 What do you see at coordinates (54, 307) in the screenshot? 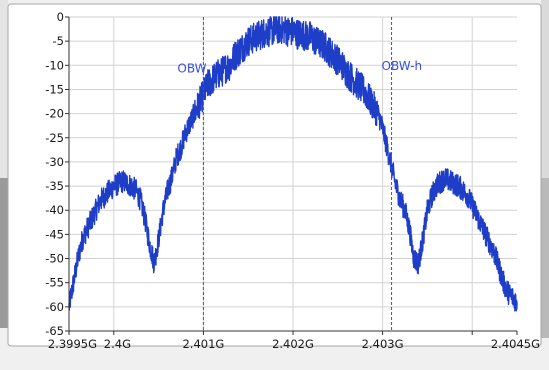
I see `y-tick-label: -60` at bounding box center [54, 307].